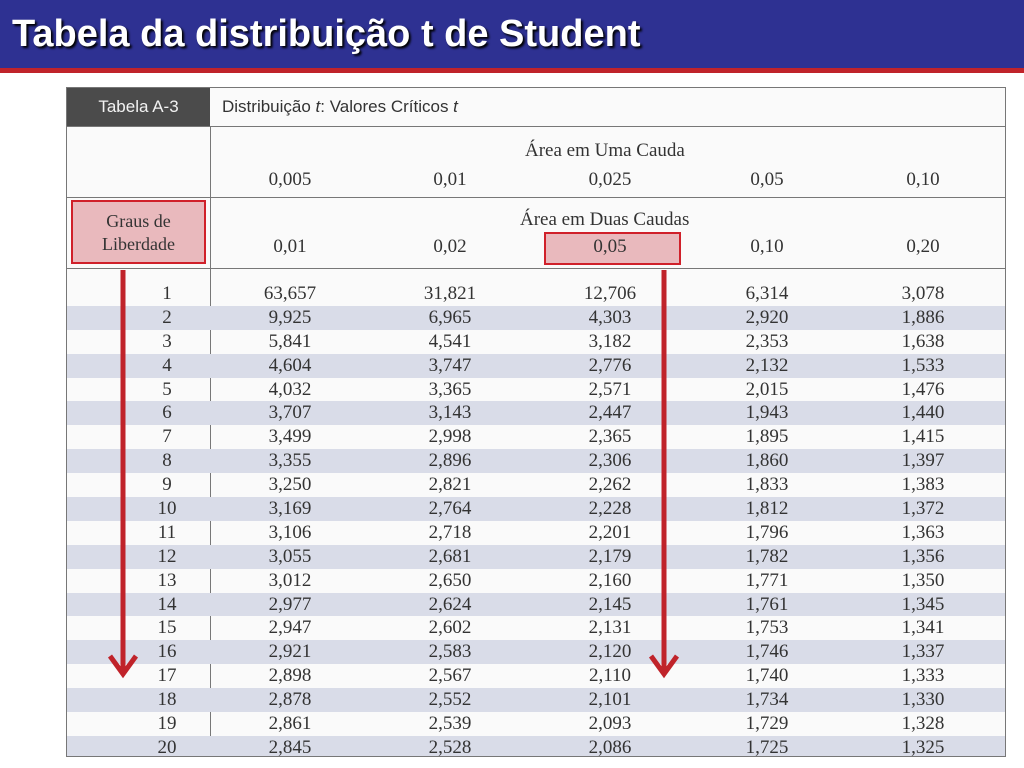 This screenshot has width=1024, height=768. I want to click on df-cell: 20, so click(167, 746).